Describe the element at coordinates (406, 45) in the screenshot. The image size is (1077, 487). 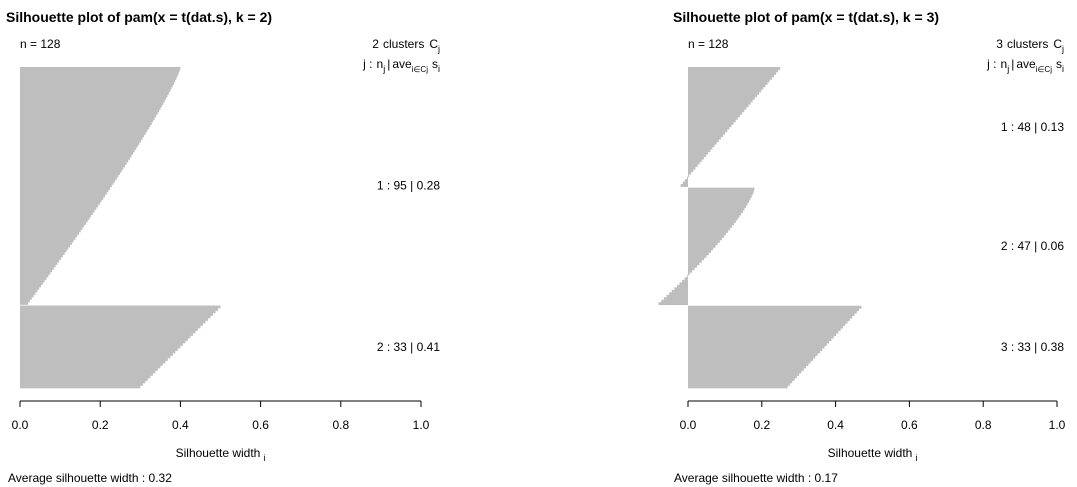
I see `legend-header: 2 clusters Cj` at that location.